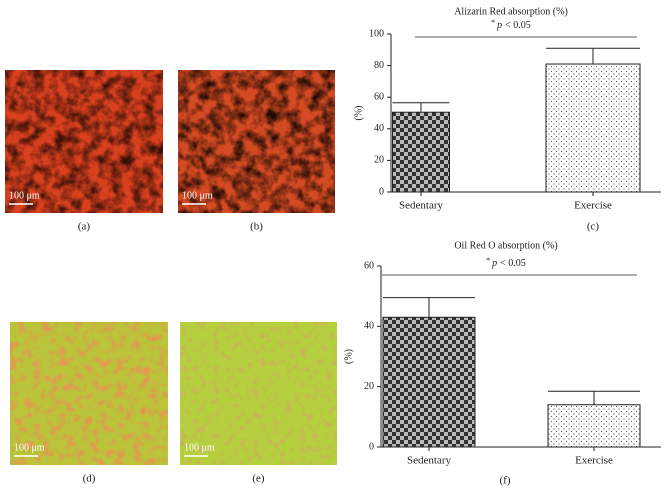 The image size is (671, 494). Describe the element at coordinates (376, 33) in the screenshot. I see `y-tick-label: 100` at that location.